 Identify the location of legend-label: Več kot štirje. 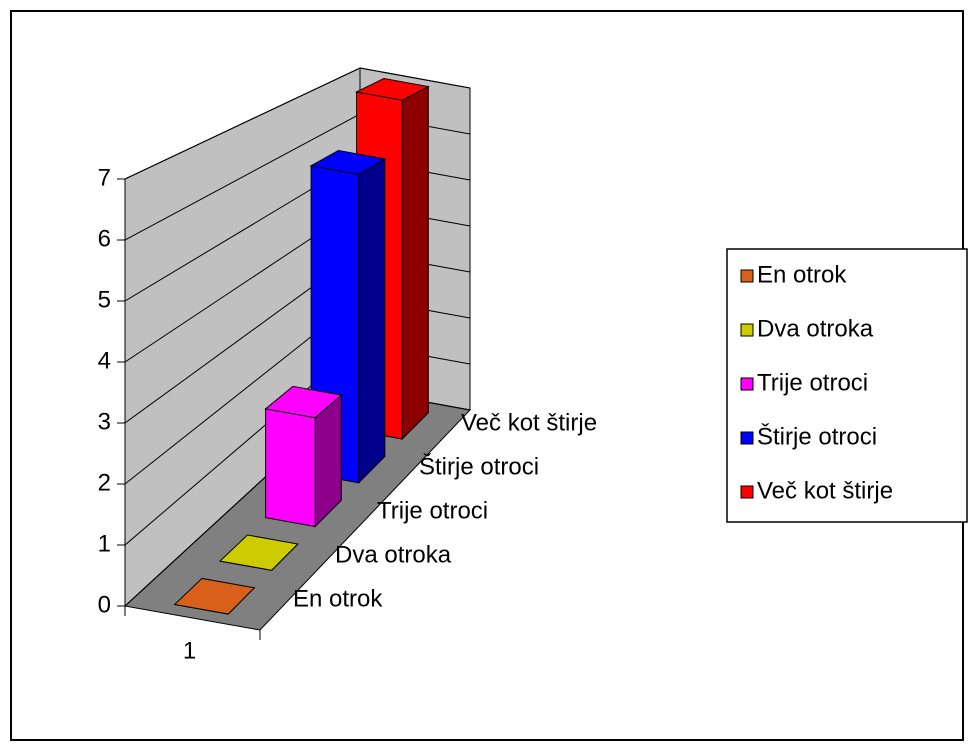
(825, 490).